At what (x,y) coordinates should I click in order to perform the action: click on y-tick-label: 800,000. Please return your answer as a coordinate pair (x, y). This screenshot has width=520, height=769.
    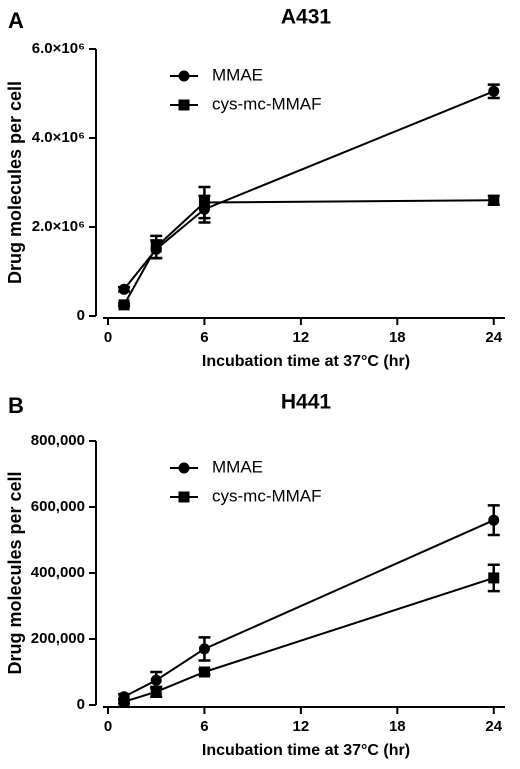
    Looking at the image, I should click on (58, 440).